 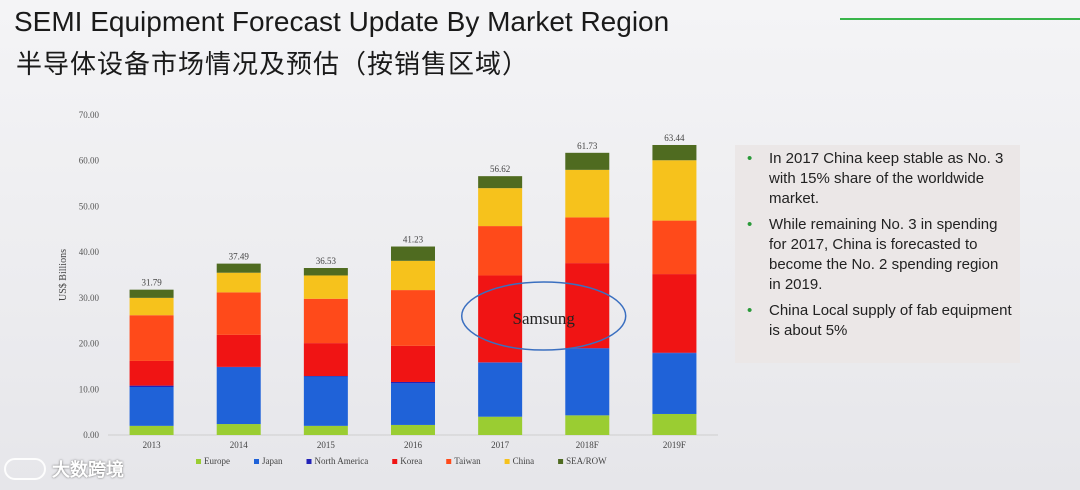 I want to click on x-tick-label: 2016, so click(x=413, y=445).